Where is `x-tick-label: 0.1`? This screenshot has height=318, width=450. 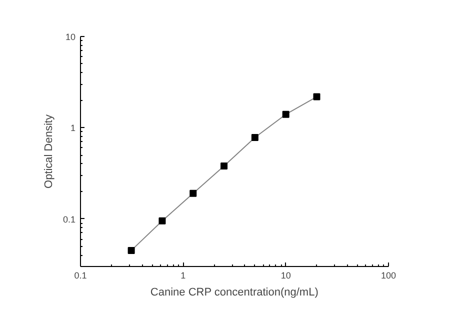
x-tick-label: 0.1 is located at coordinates (80, 275).